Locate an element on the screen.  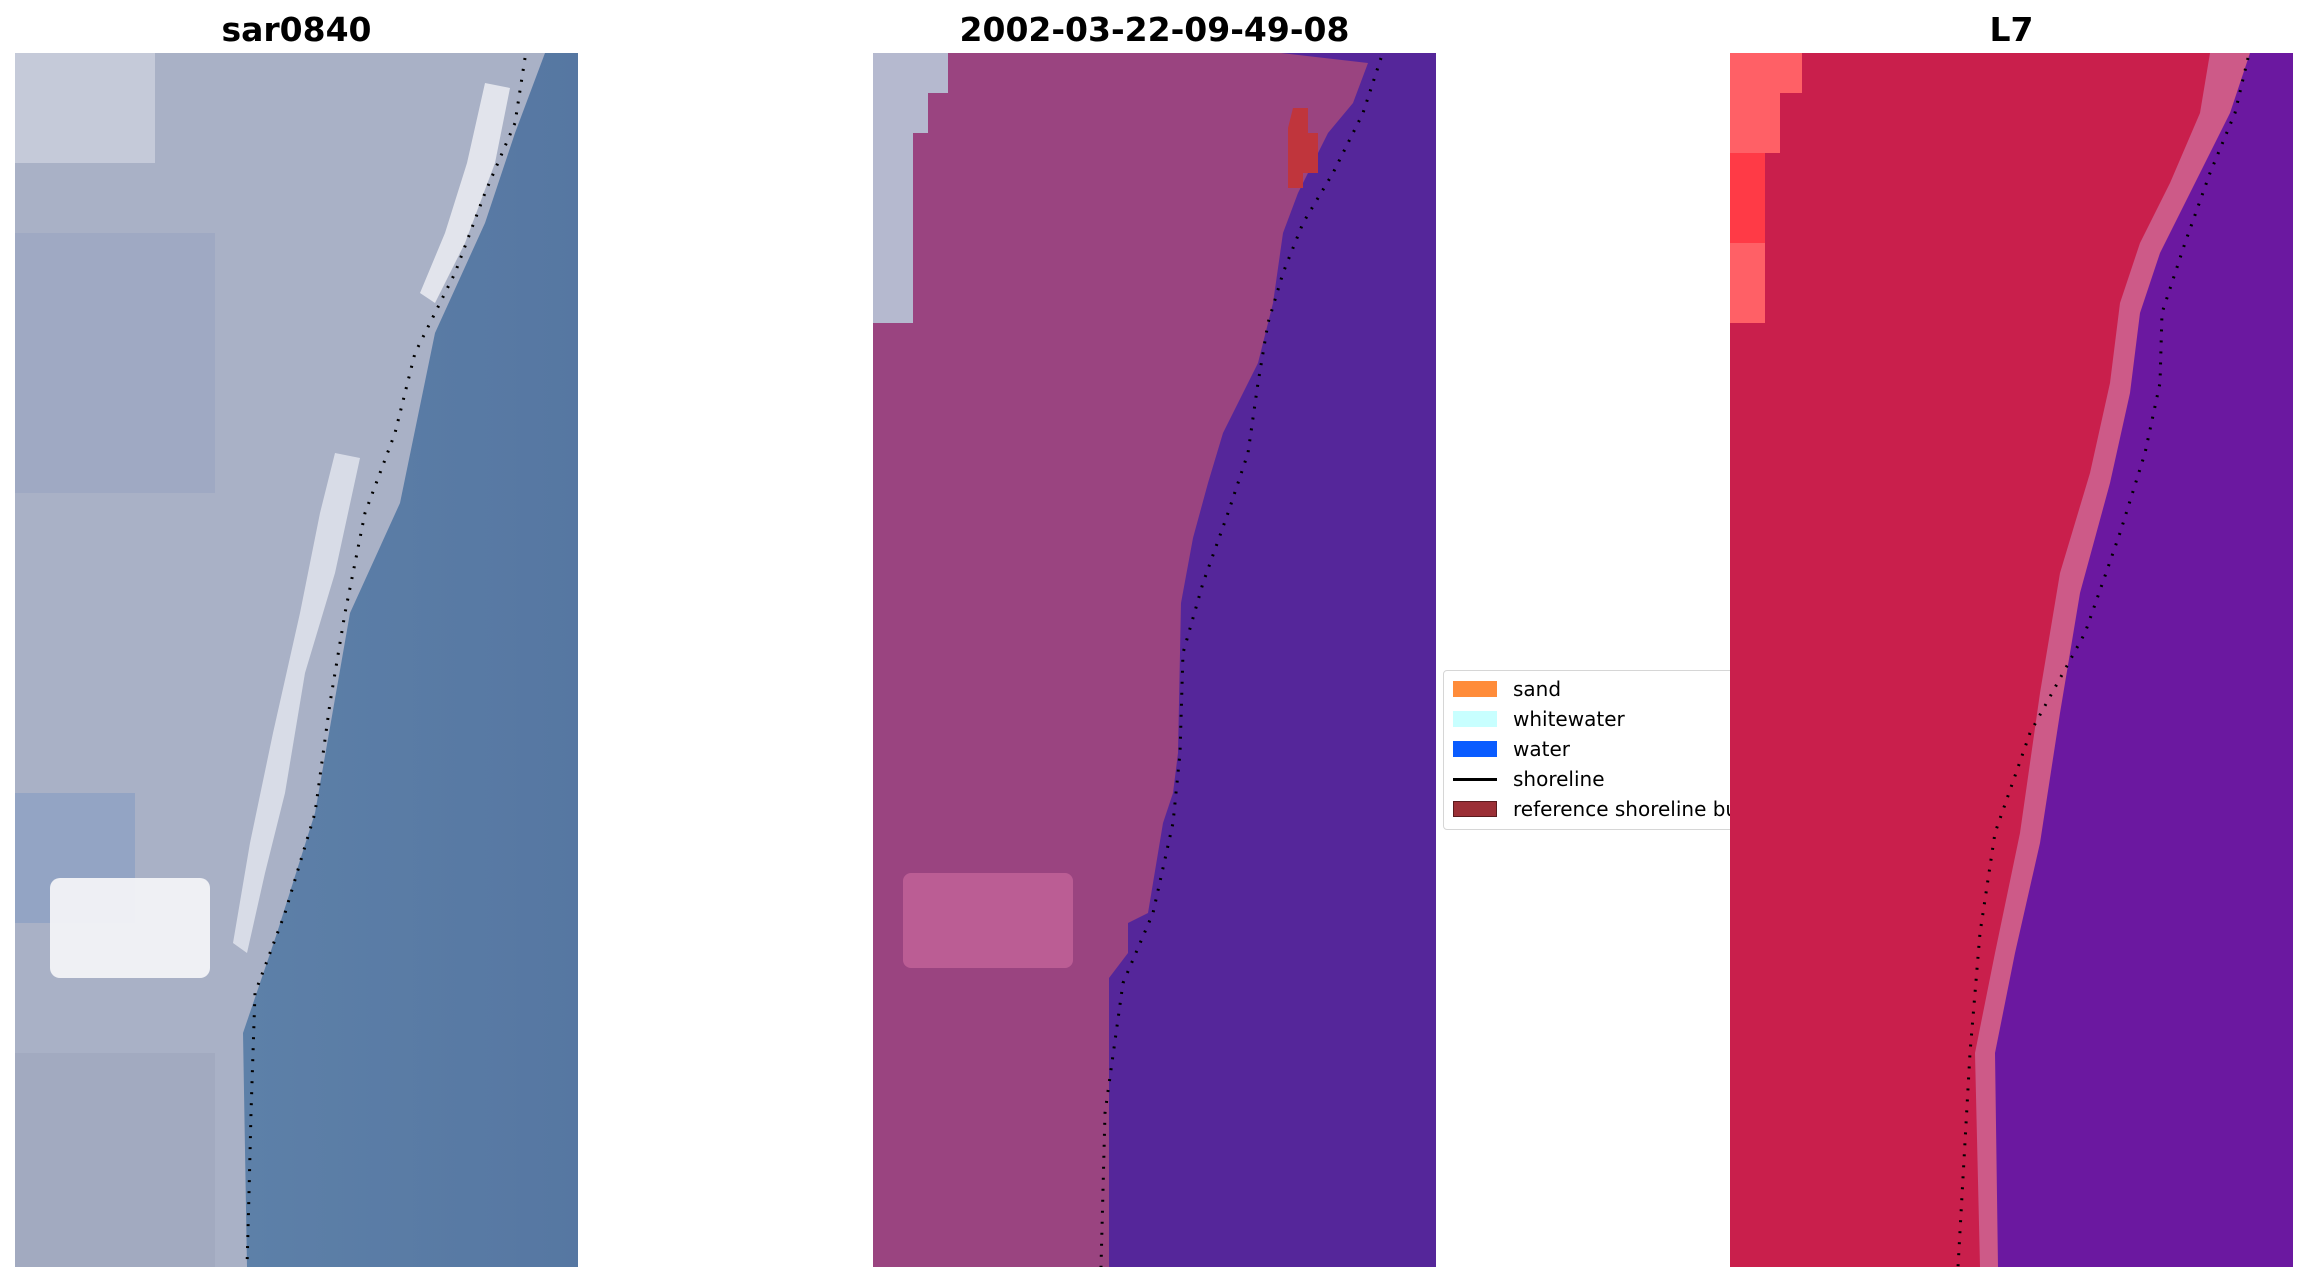
panel-title-sar0840: sar0840 is located at coordinates (296, 29).